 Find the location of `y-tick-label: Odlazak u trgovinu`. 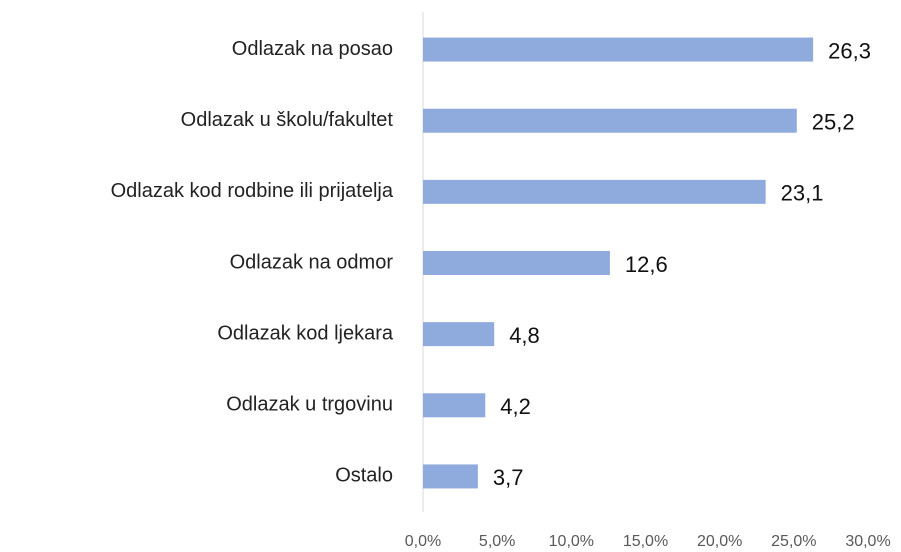

y-tick-label: Odlazak u trgovinu is located at coordinates (309, 405).